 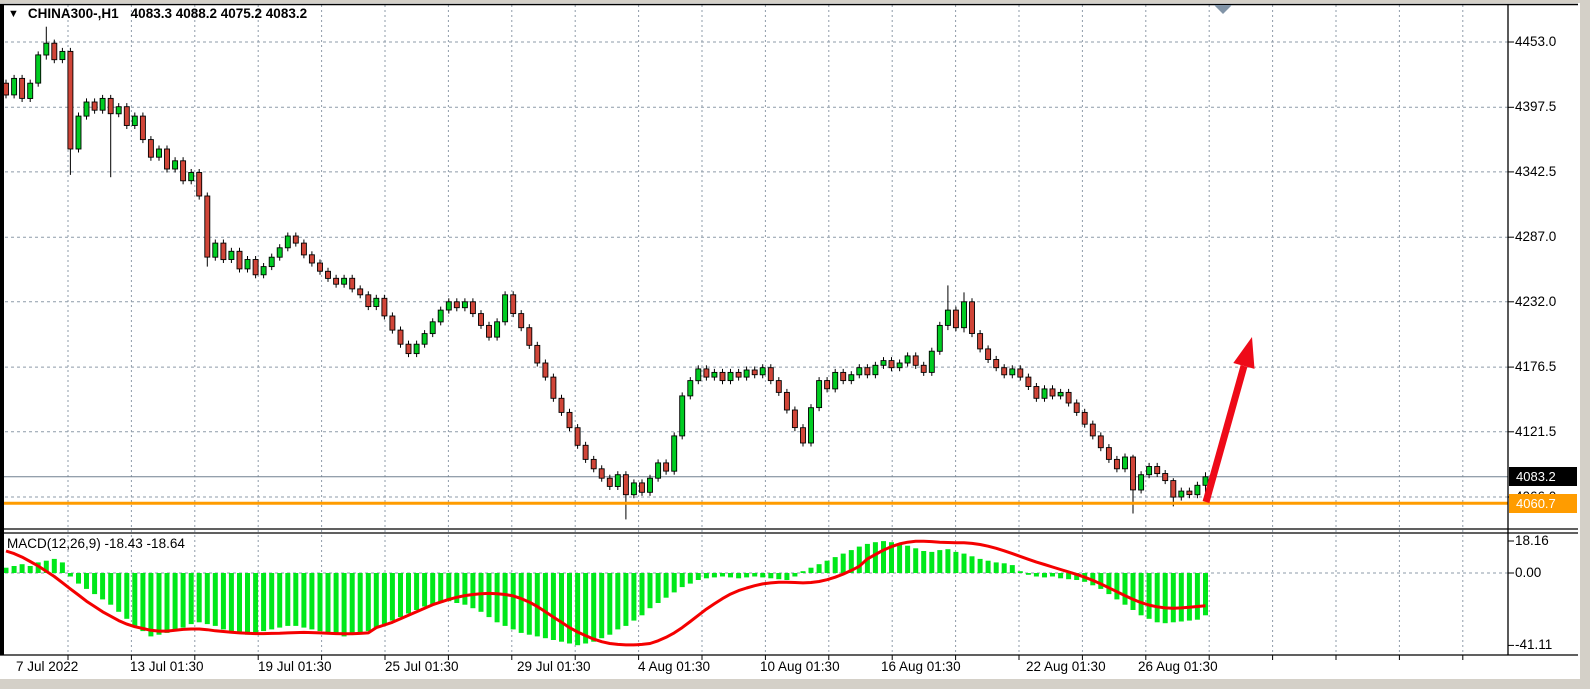 What do you see at coordinates (73, 13) in the screenshot?
I see `symbol-period-label: CHINA300-,H1` at bounding box center [73, 13].